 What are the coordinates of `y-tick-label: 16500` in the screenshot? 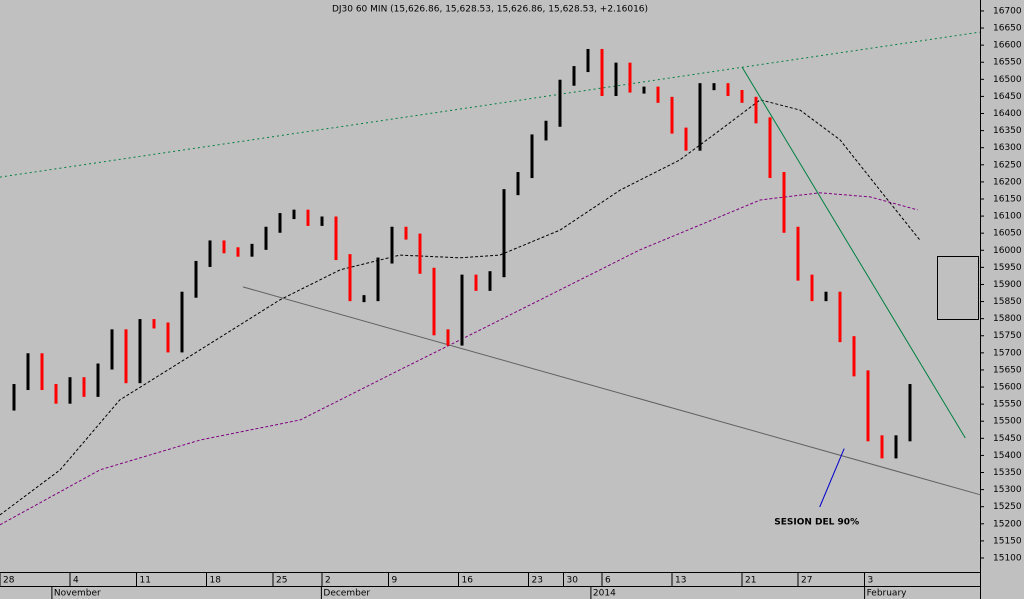 It's located at (1007, 80).